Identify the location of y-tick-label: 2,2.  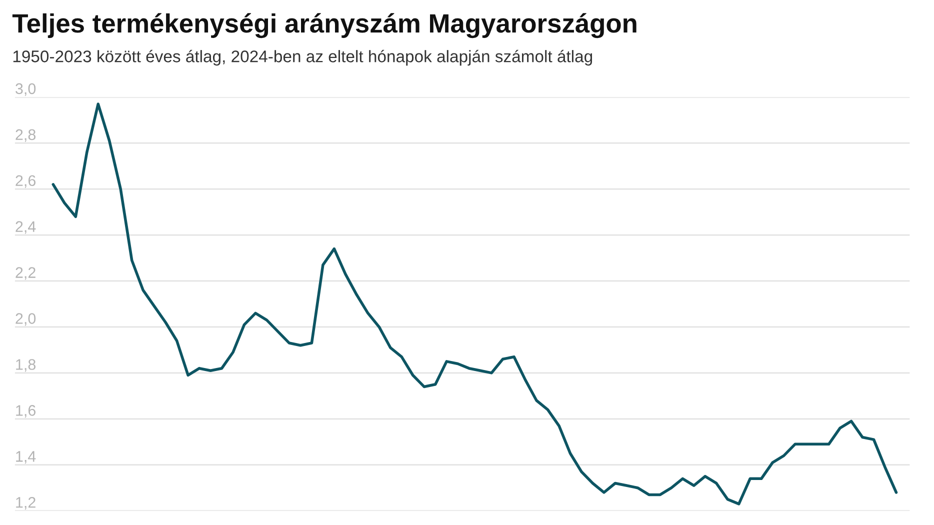
(26, 273).